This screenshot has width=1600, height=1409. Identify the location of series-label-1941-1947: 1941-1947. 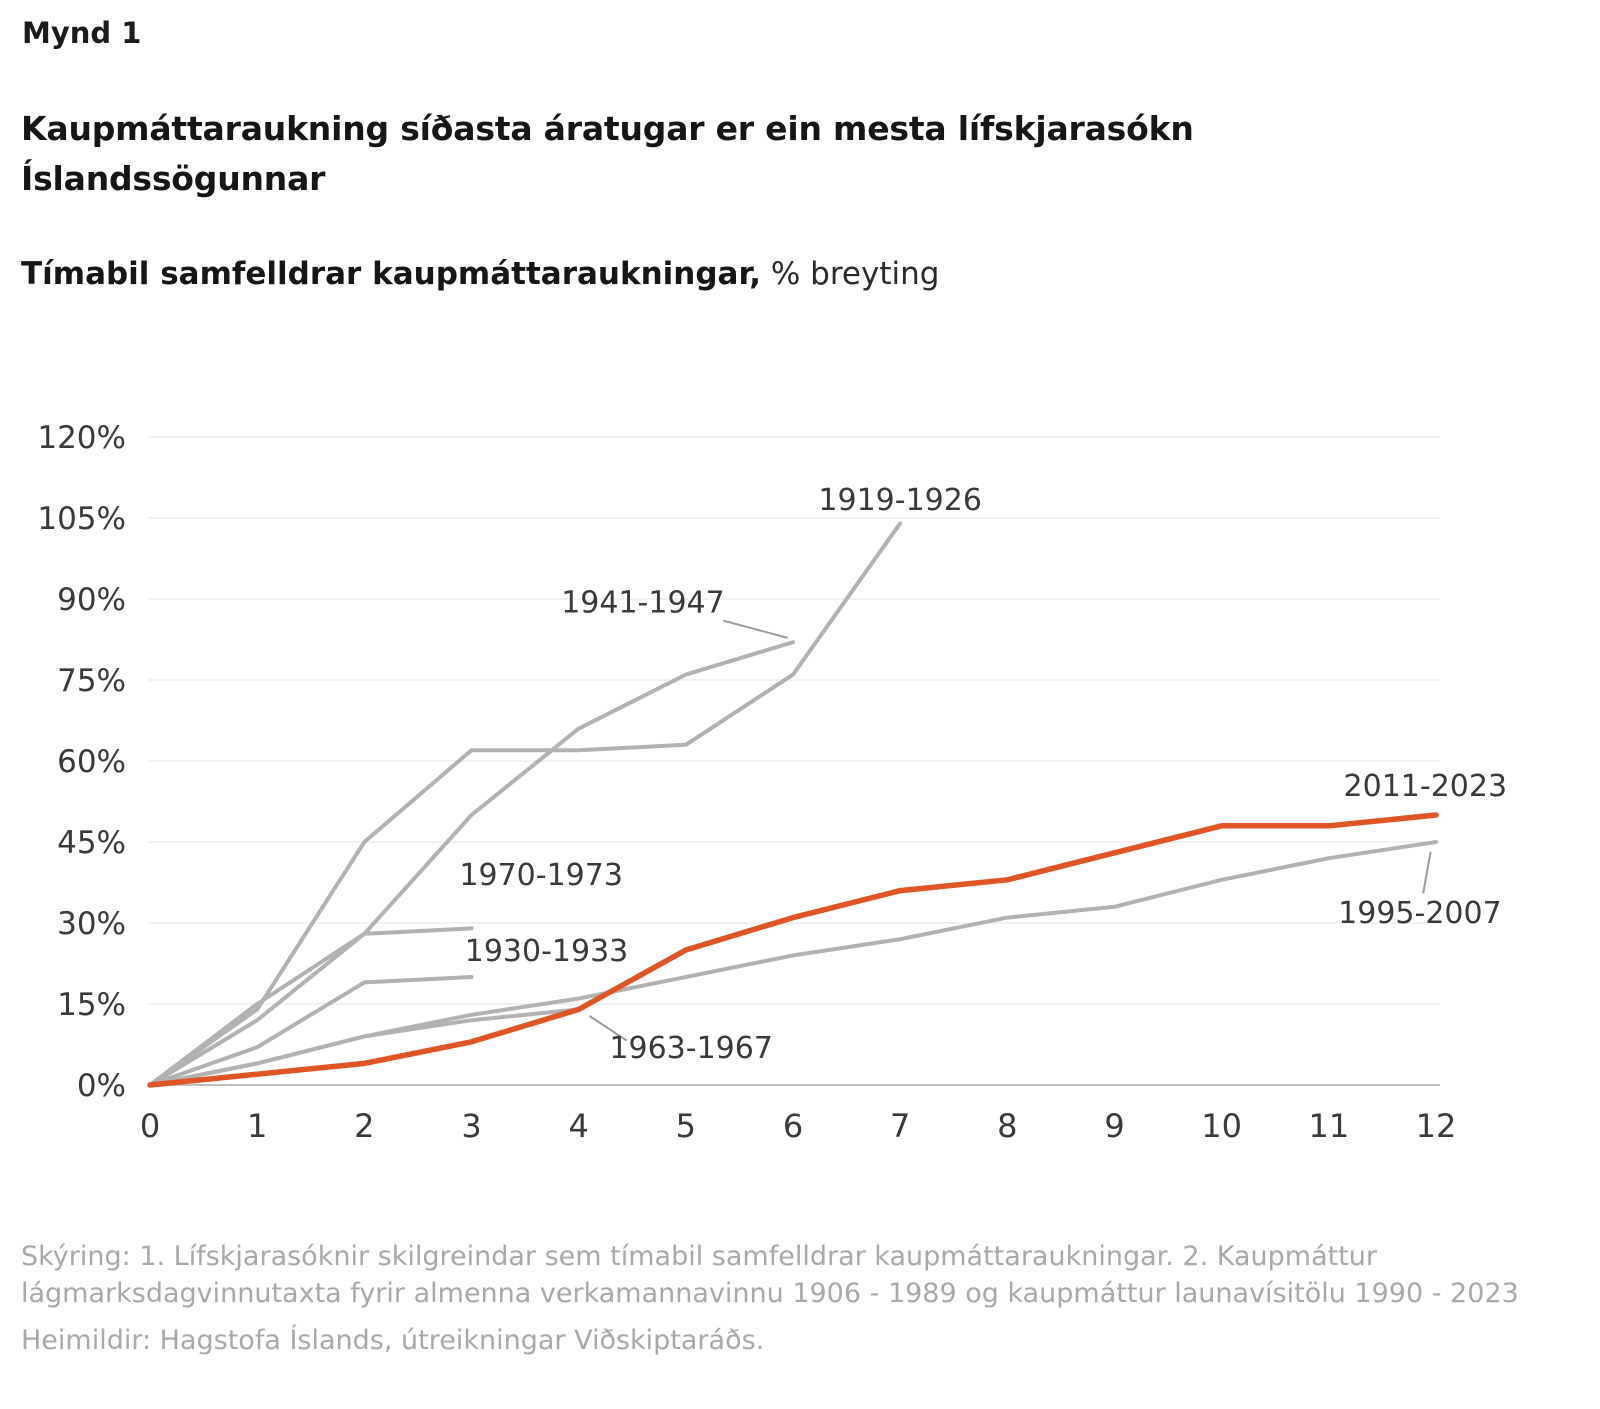
(643, 603).